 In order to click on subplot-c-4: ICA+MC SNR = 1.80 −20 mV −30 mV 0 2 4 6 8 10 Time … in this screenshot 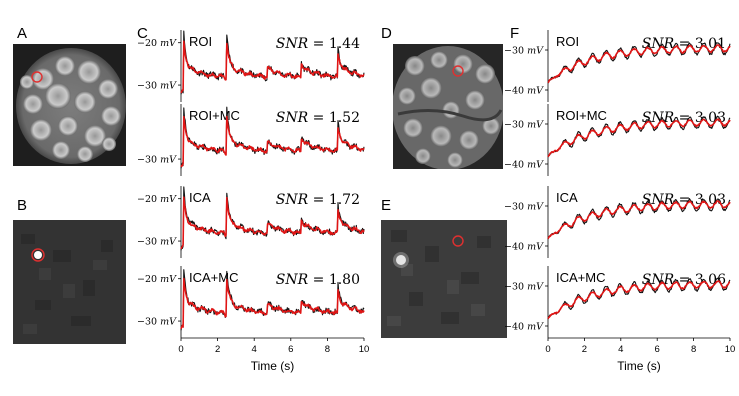, I will do `click(253, 319)`.